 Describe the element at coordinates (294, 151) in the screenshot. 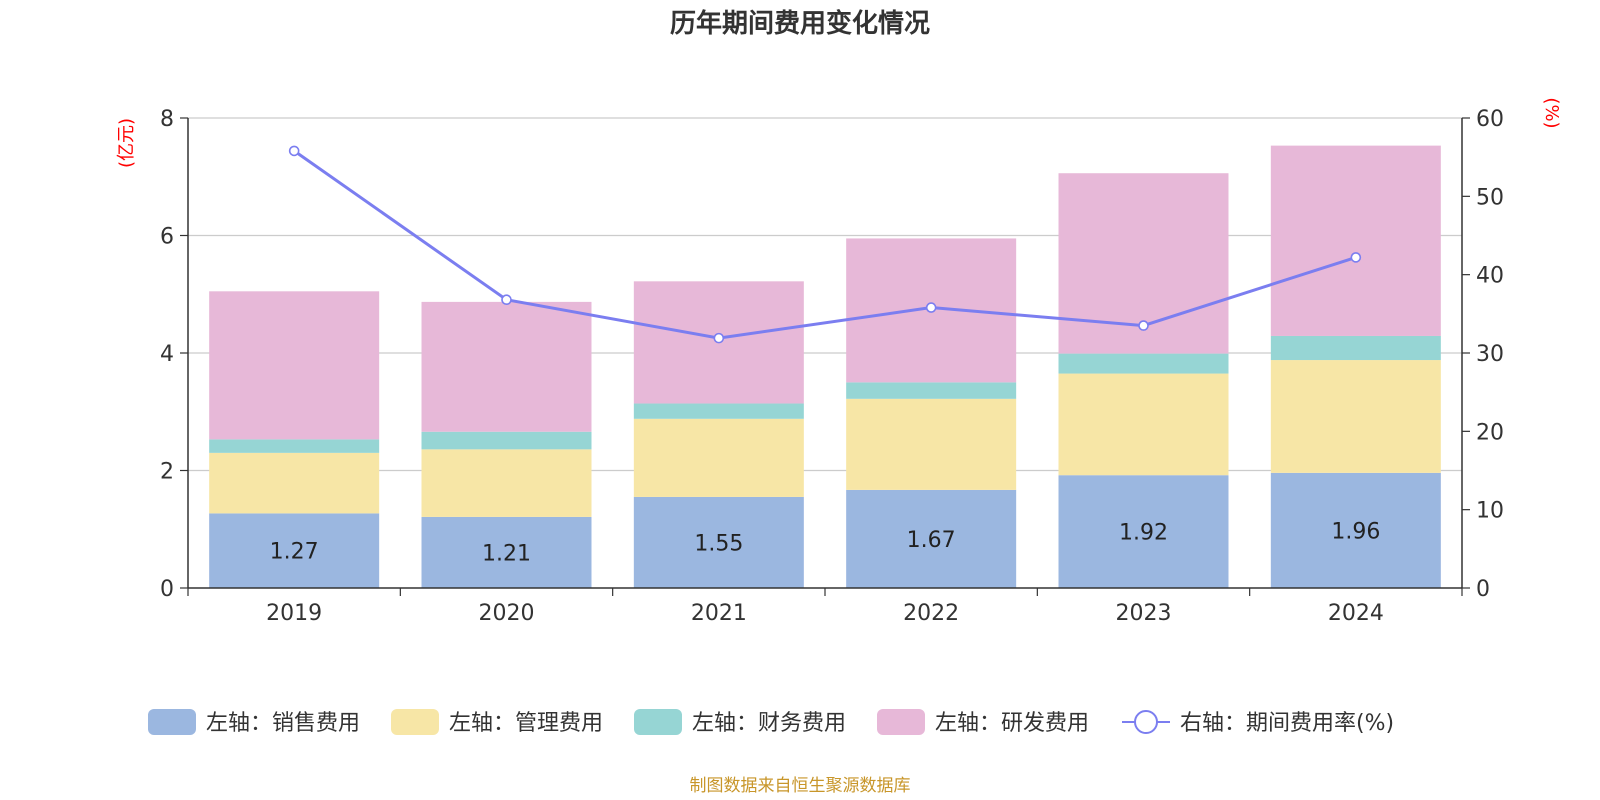

I see `rate-point-2019` at that location.